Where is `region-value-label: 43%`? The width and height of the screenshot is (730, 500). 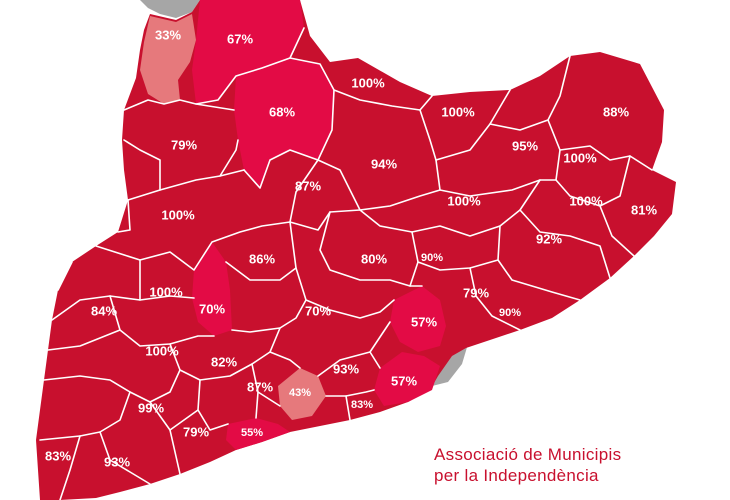
region-value-label: 43% is located at coordinates (300, 393).